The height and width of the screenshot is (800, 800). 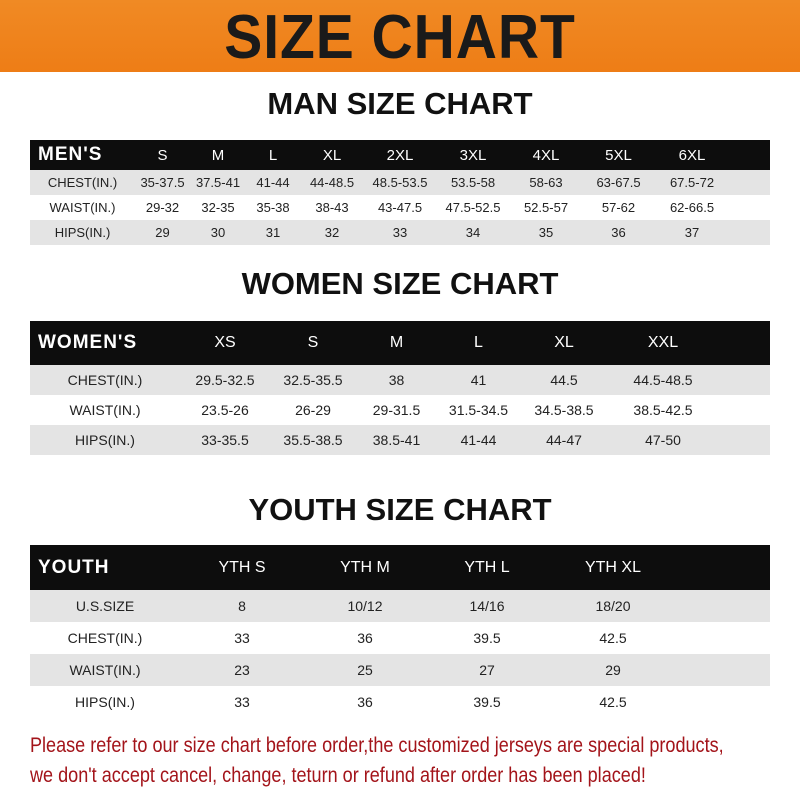 What do you see at coordinates (396, 440) in the screenshot?
I see `table-cell: 38.5-41` at bounding box center [396, 440].